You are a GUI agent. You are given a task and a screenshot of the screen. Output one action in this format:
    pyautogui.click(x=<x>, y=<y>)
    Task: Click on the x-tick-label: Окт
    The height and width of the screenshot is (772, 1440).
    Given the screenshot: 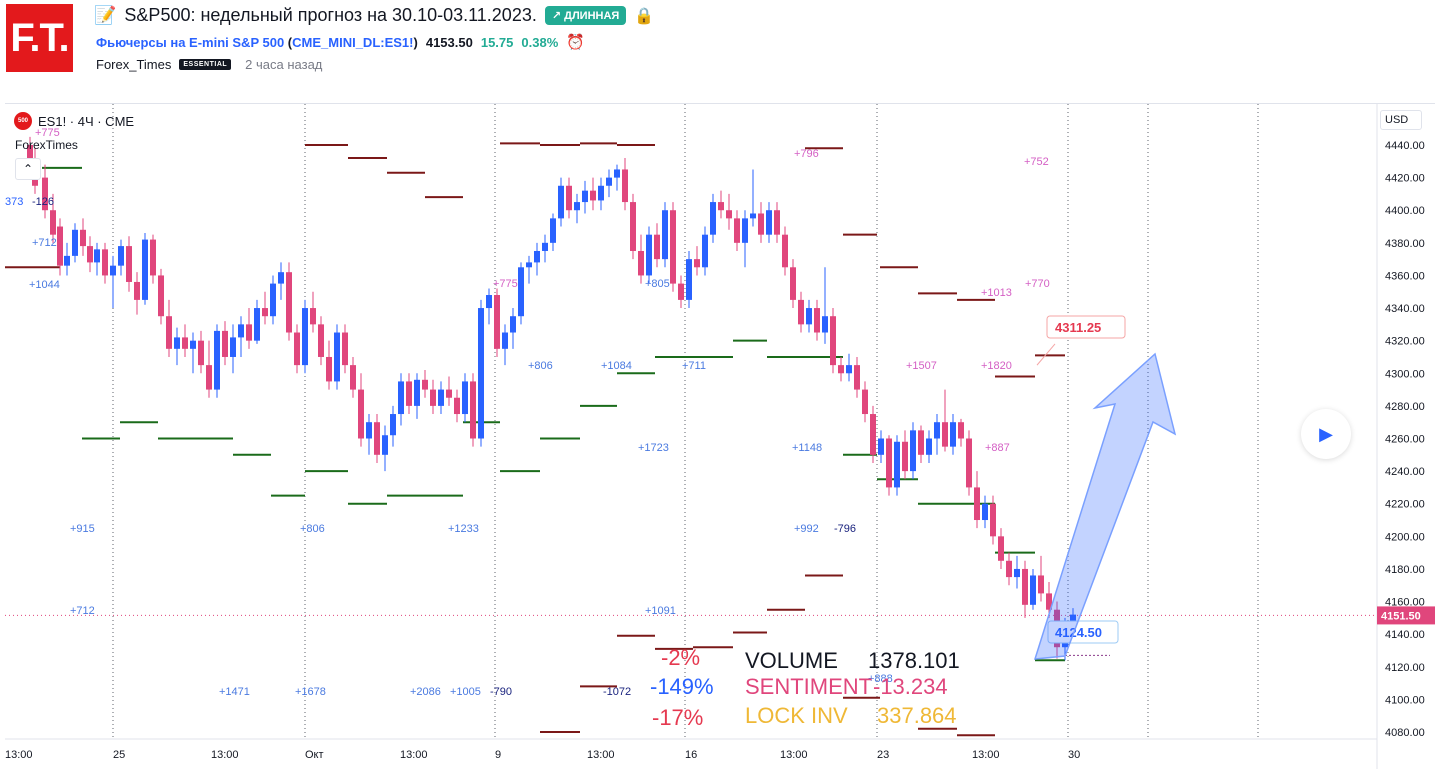 What is the action you would take?
    pyautogui.click(x=314, y=755)
    